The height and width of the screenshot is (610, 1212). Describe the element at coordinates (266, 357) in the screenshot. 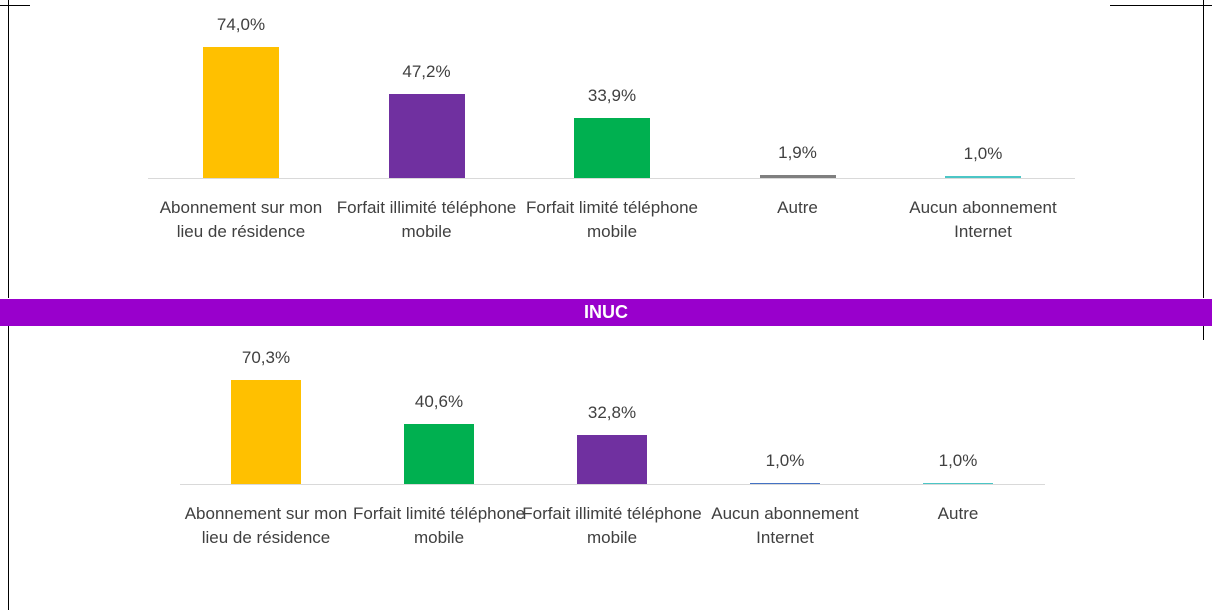

I see `value-label: 70,3%` at that location.